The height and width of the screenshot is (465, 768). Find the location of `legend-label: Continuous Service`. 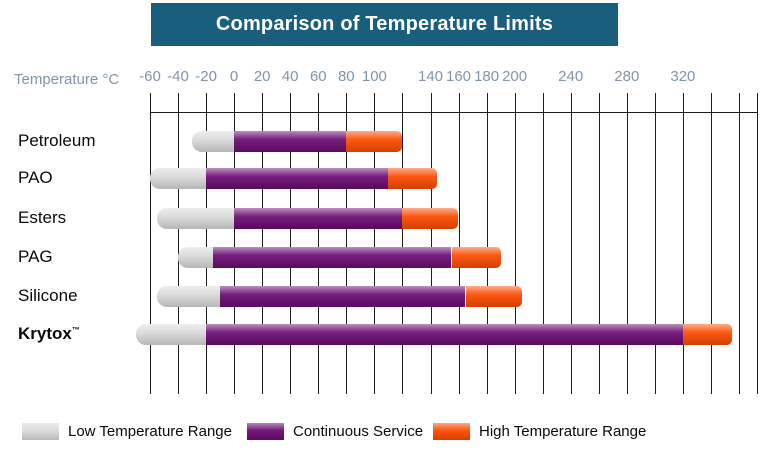

legend-label: Continuous Service is located at coordinates (358, 431).